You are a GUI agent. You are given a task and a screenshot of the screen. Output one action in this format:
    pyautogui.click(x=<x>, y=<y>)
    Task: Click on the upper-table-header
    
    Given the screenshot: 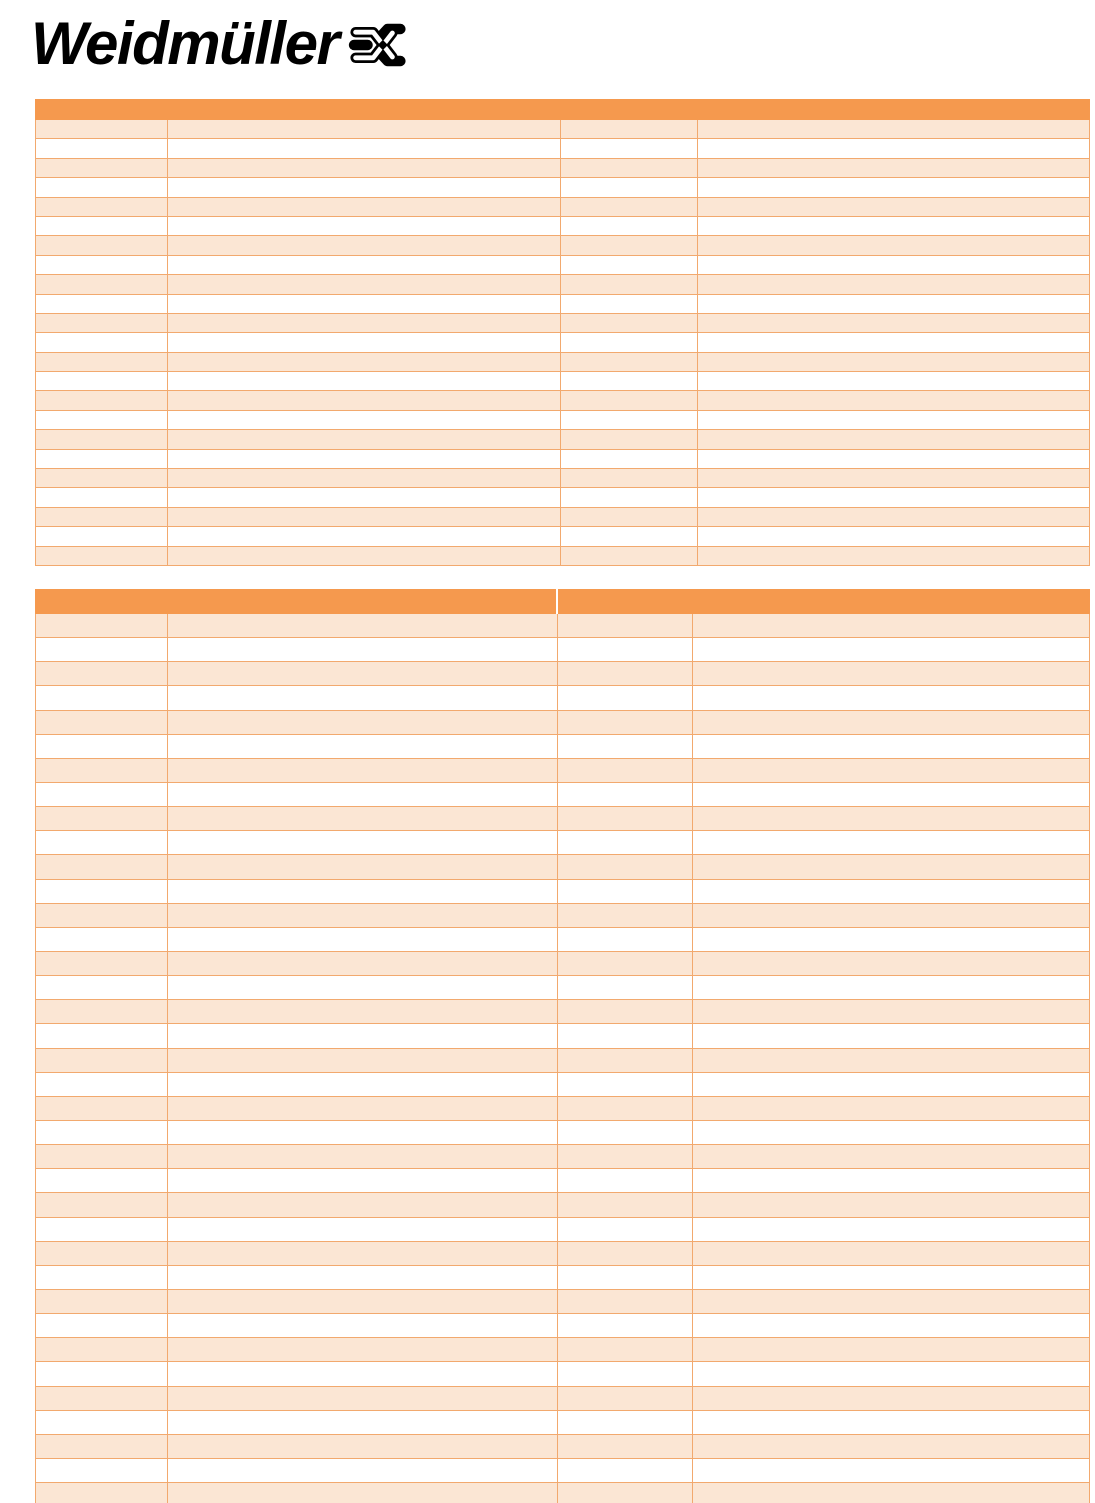 What is the action you would take?
    pyautogui.click(x=562, y=109)
    